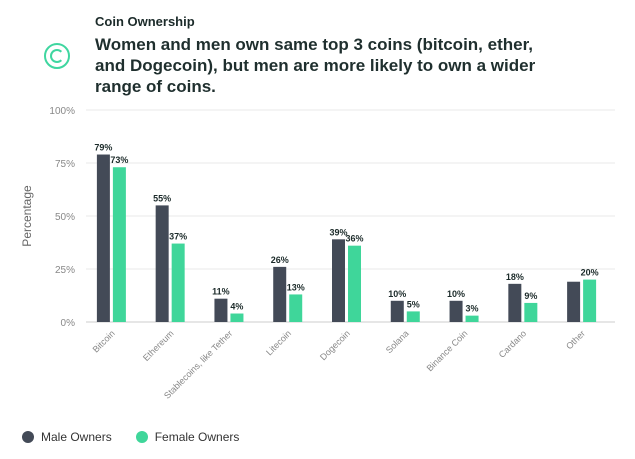 This screenshot has width=635, height=459. What do you see at coordinates (76, 437) in the screenshot?
I see `legend-label-male: Male Owners` at bounding box center [76, 437].